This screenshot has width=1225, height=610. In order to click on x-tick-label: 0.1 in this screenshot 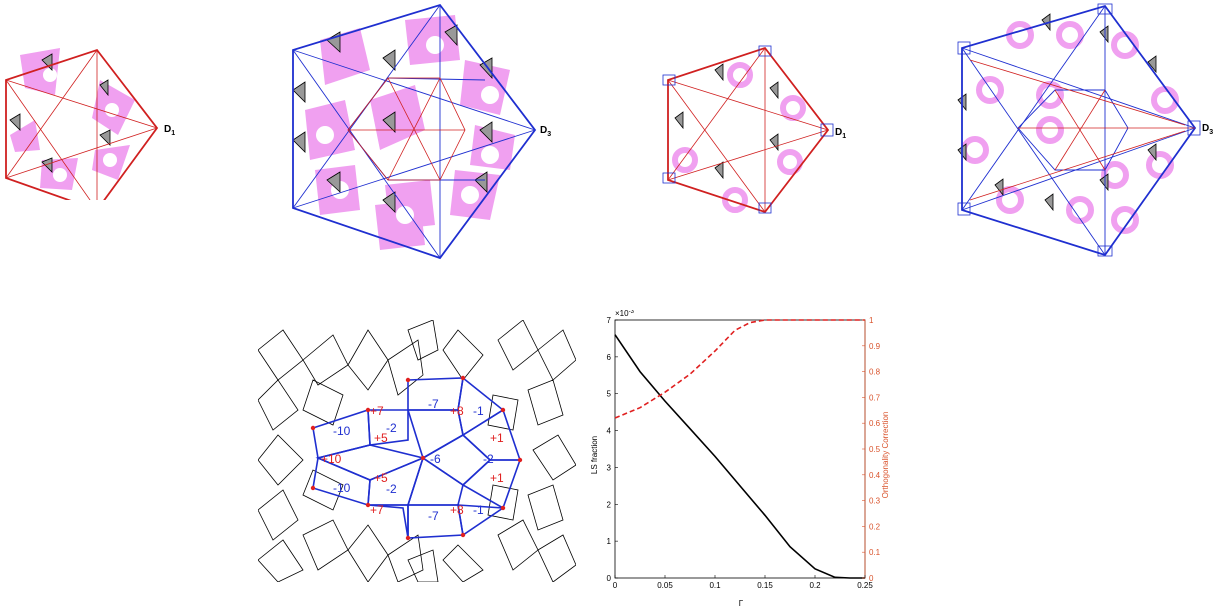, I will do `click(715, 585)`.